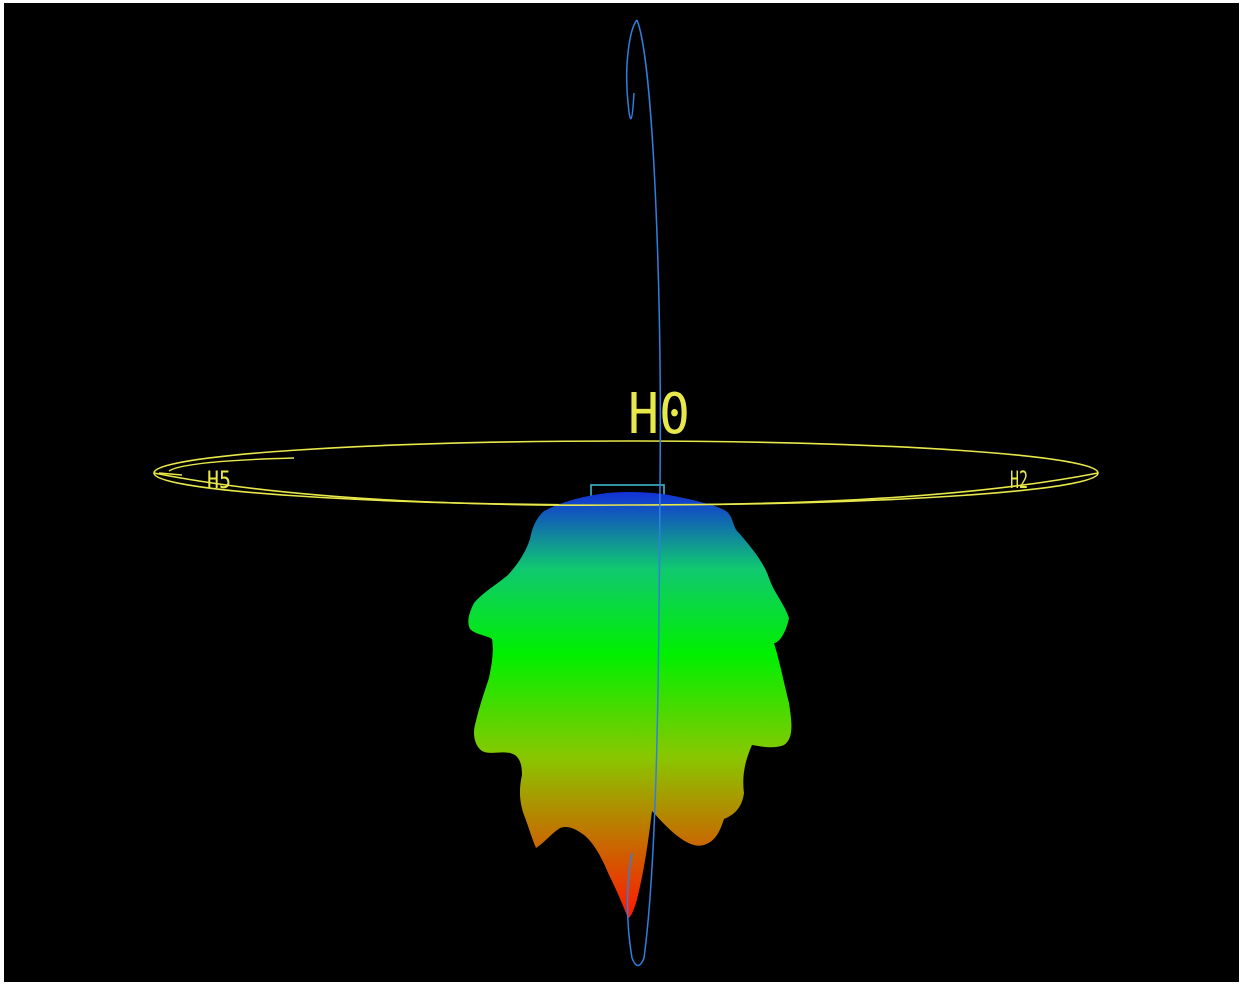 The height and width of the screenshot is (985, 1242). Describe the element at coordinates (231, 464) in the screenshot. I see `horizontal-ring-inner-arc` at that location.